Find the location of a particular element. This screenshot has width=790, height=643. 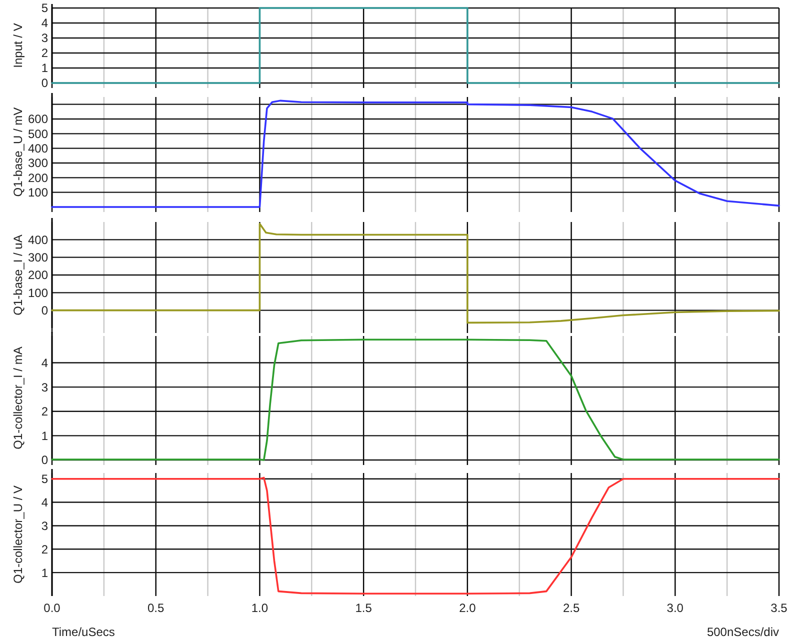

x-tick-label: 2.0 is located at coordinates (467, 608).